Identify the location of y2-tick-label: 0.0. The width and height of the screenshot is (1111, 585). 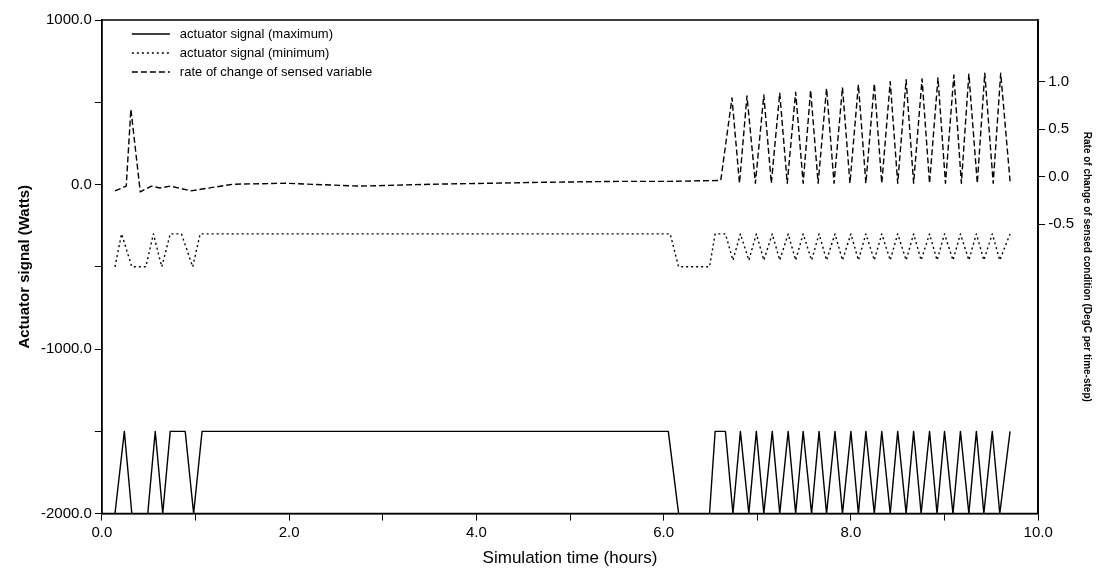
(1059, 175).